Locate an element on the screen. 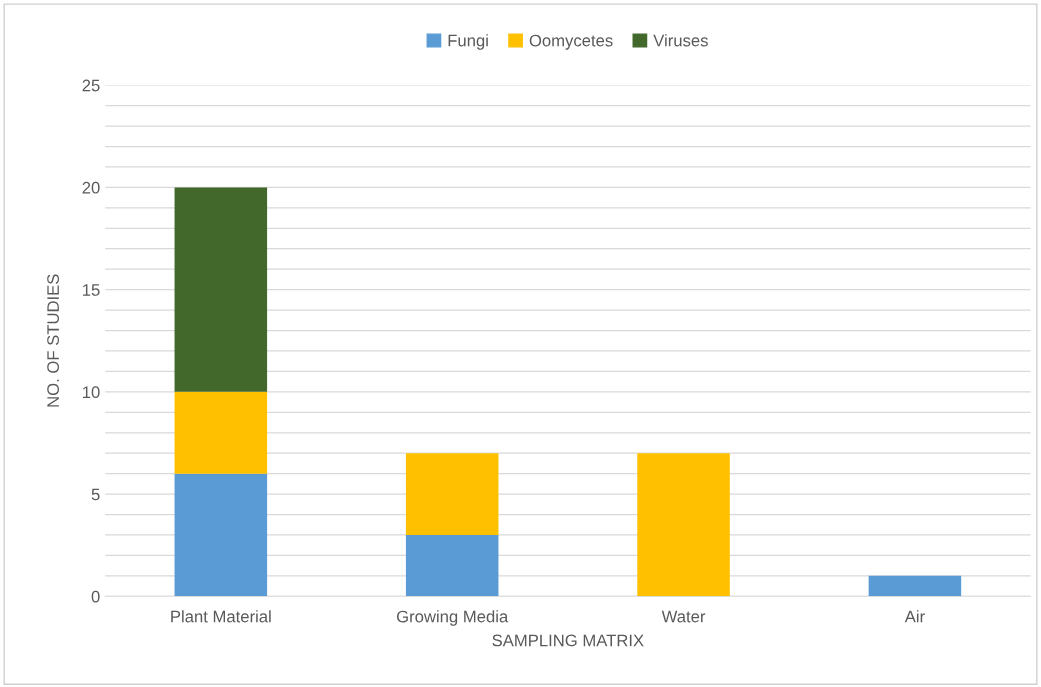 This screenshot has width=1041, height=687. y-tick-label: 0 is located at coordinates (95, 596).